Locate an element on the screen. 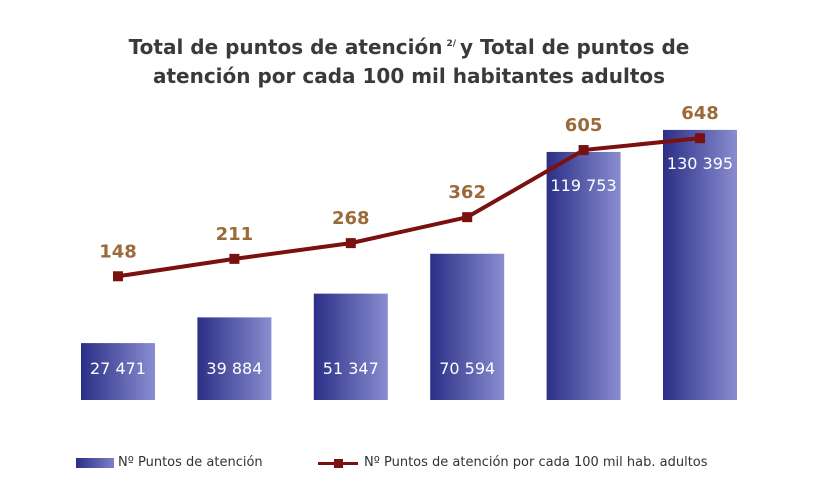 This screenshot has width=818, height=496. bar-value-label-6: 130 395 is located at coordinates (700, 163).